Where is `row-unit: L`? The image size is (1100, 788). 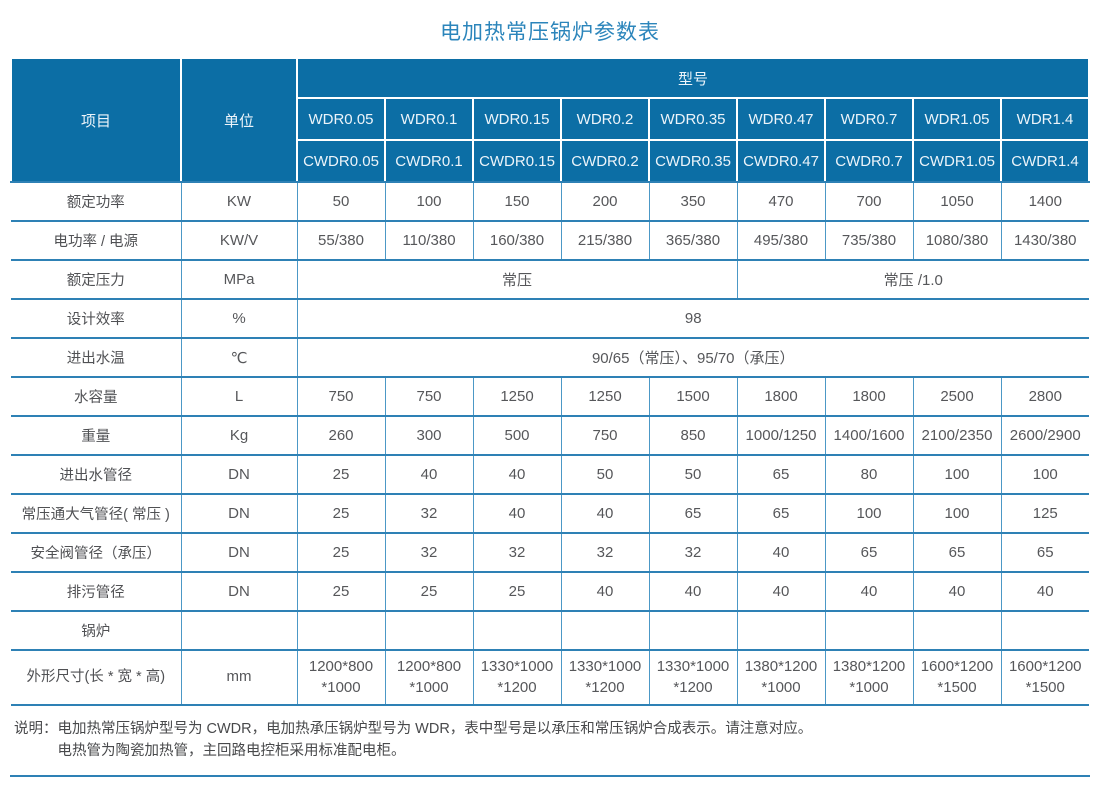
row-unit: L is located at coordinates (239, 396).